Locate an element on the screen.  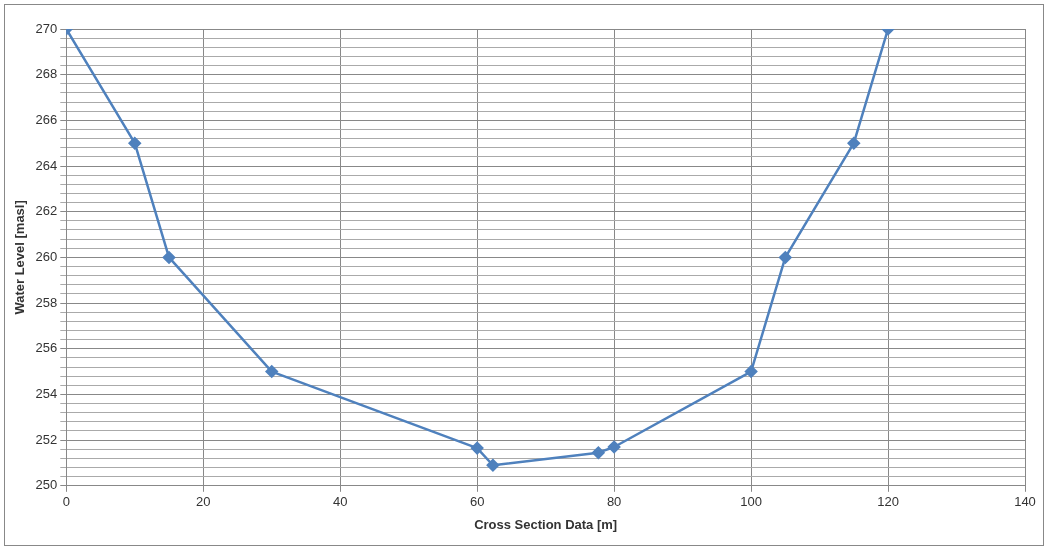
y-tick-label: 270 is located at coordinates (46, 28).